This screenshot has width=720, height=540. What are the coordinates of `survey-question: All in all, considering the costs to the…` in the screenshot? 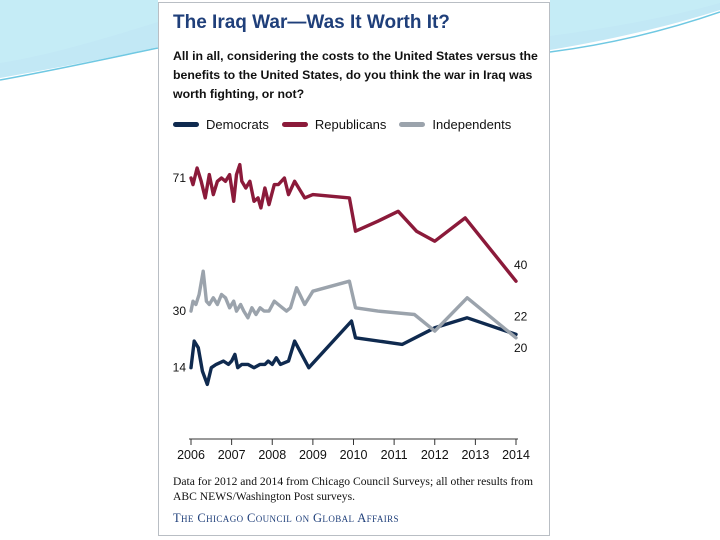 It's located at (355, 75).